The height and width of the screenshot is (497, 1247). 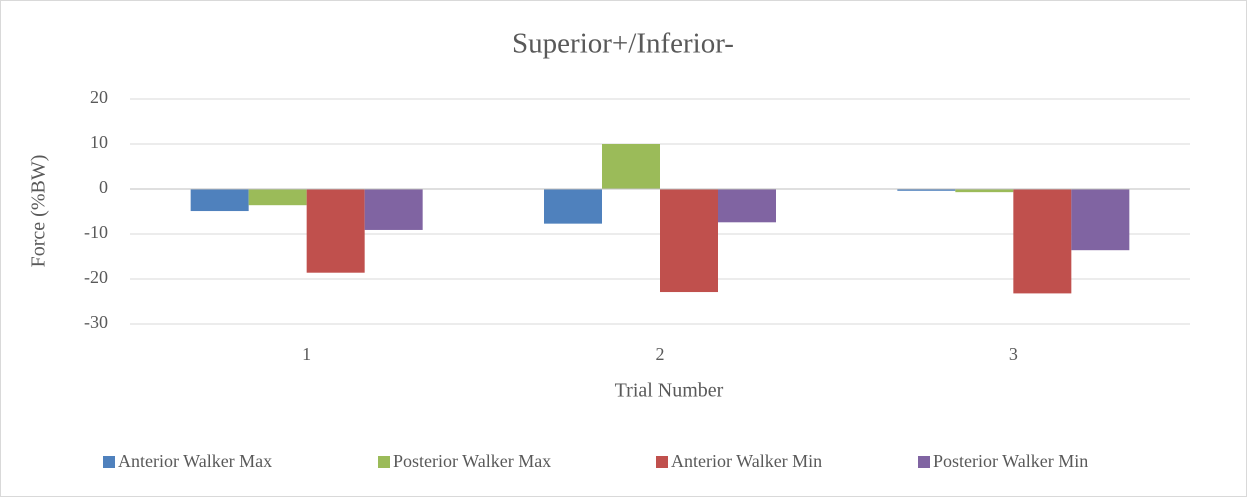 I want to click on y-tick-label: -30, so click(x=96, y=322).